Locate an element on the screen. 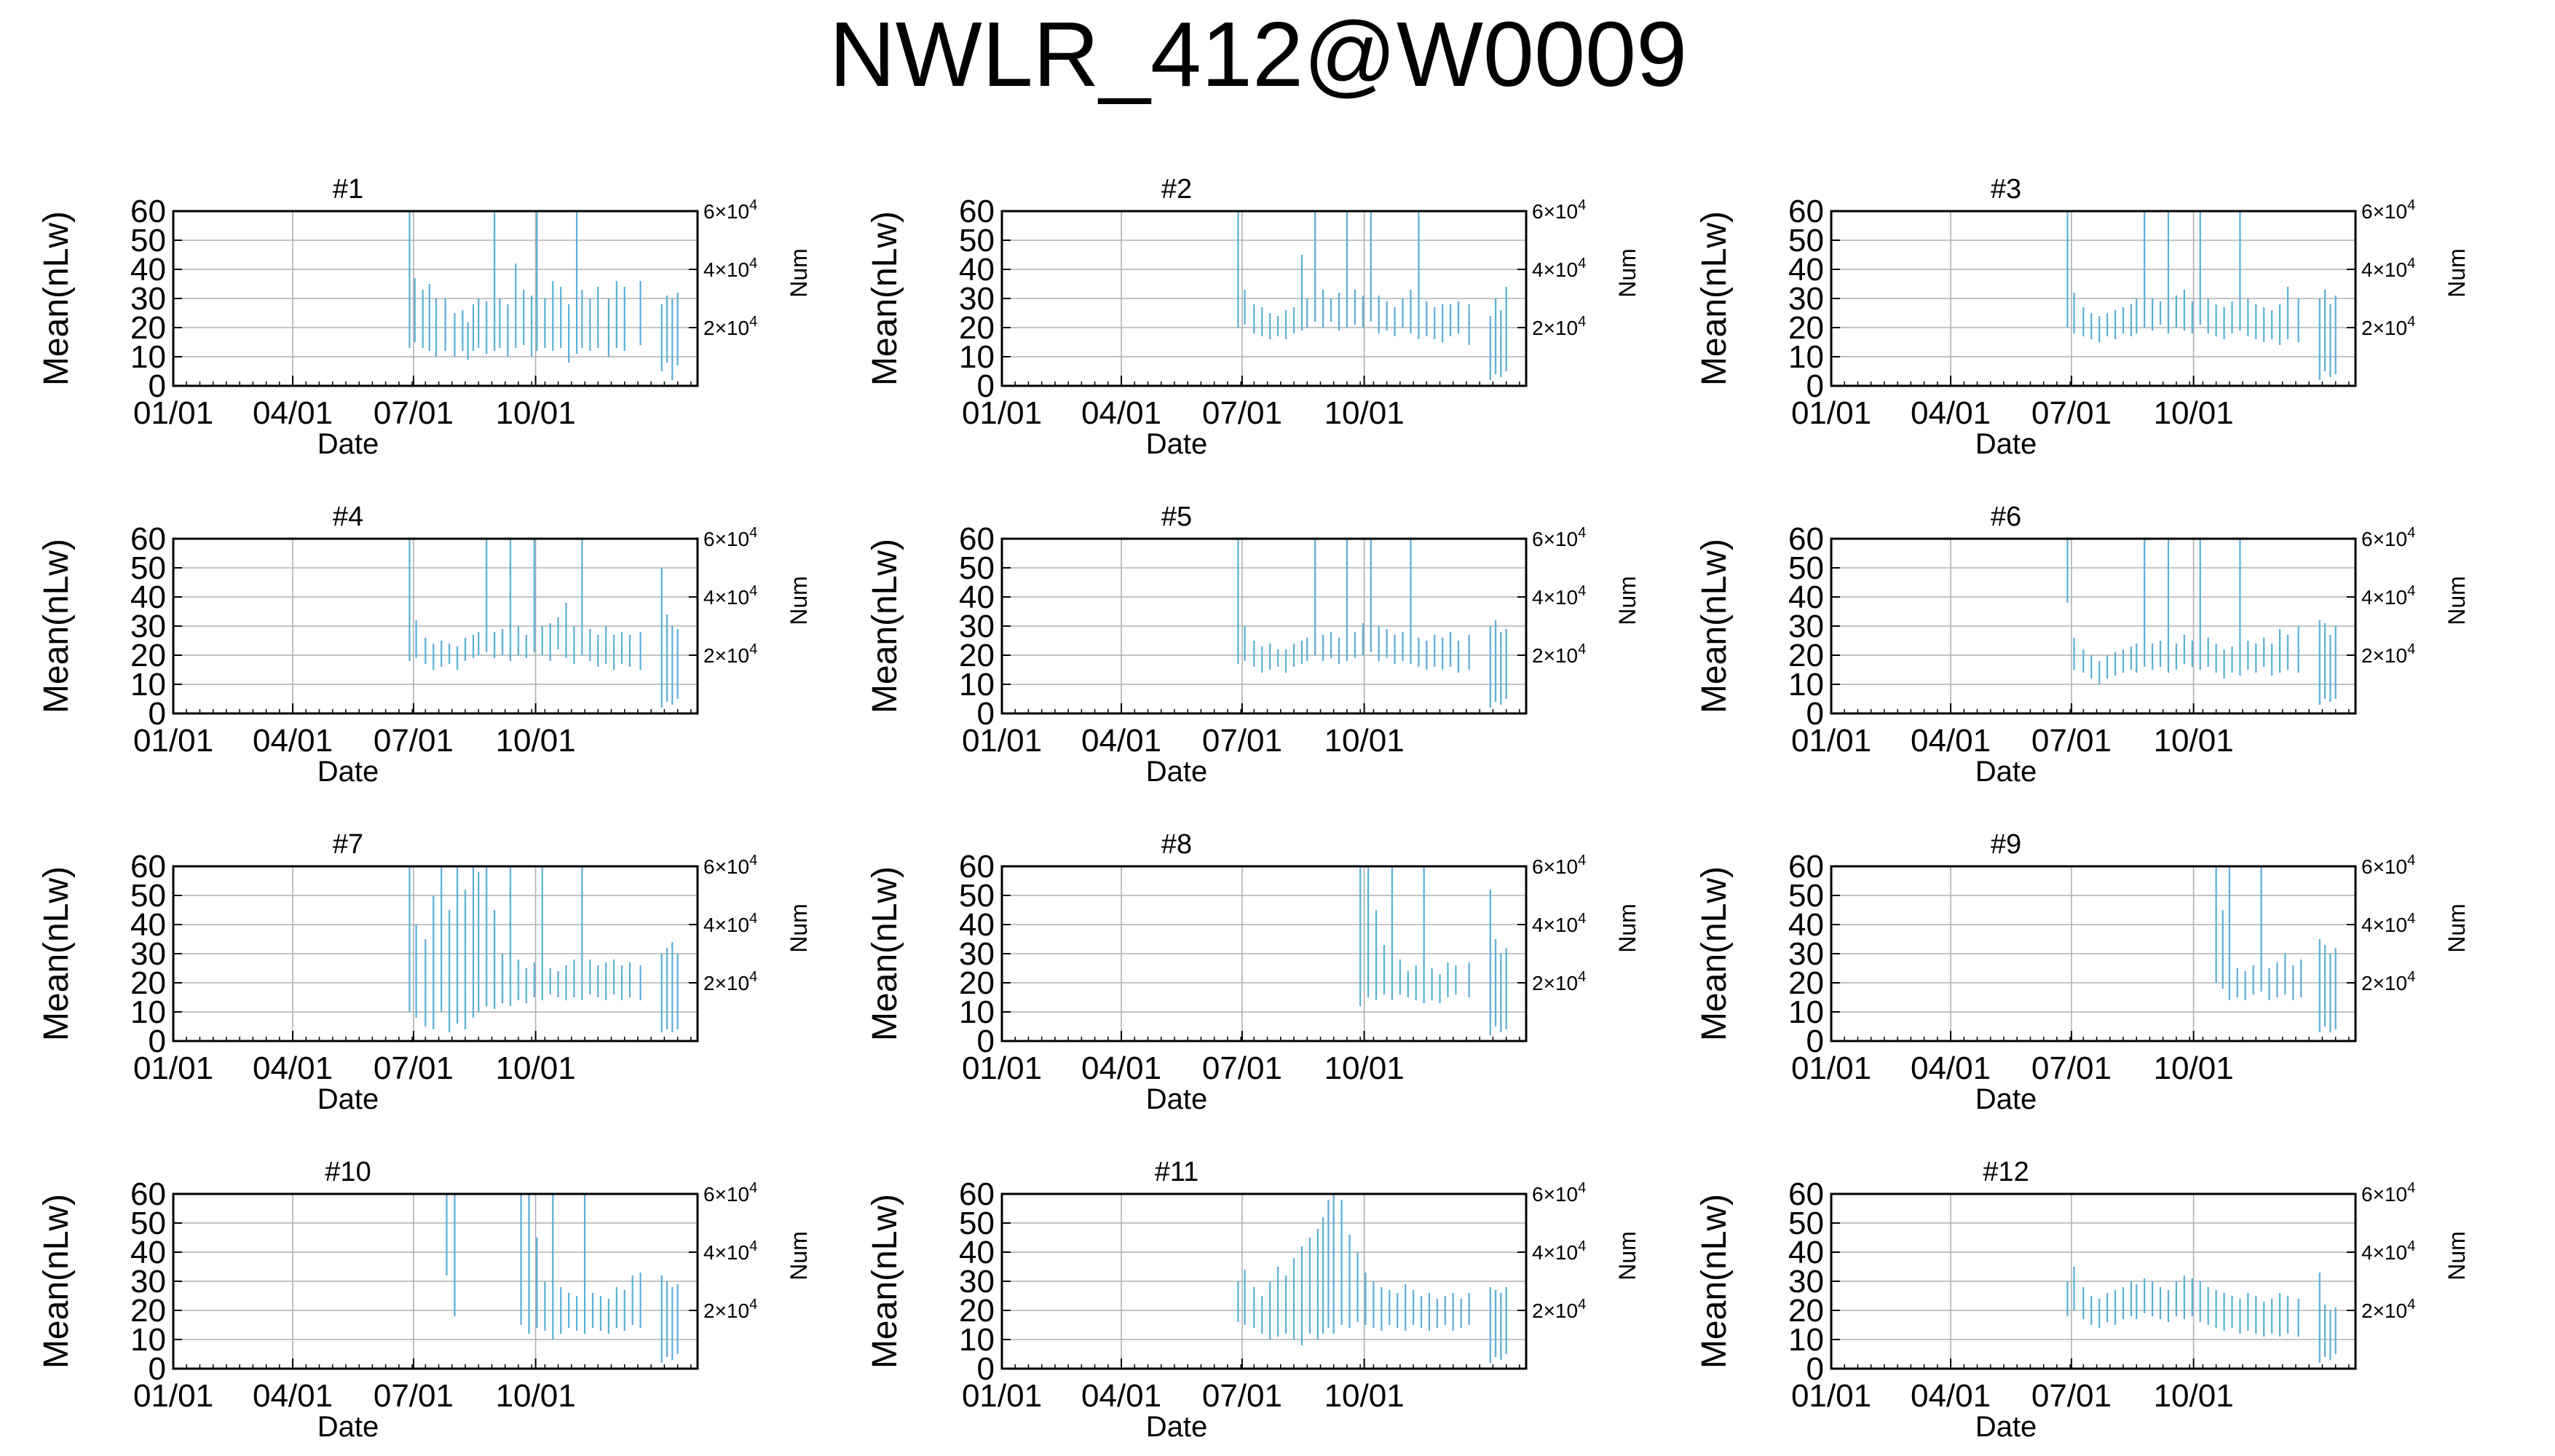 Image resolution: width=2555 pixels, height=1456 pixels. figure-title: NWLR_412@W0009 is located at coordinates (1258, 54).